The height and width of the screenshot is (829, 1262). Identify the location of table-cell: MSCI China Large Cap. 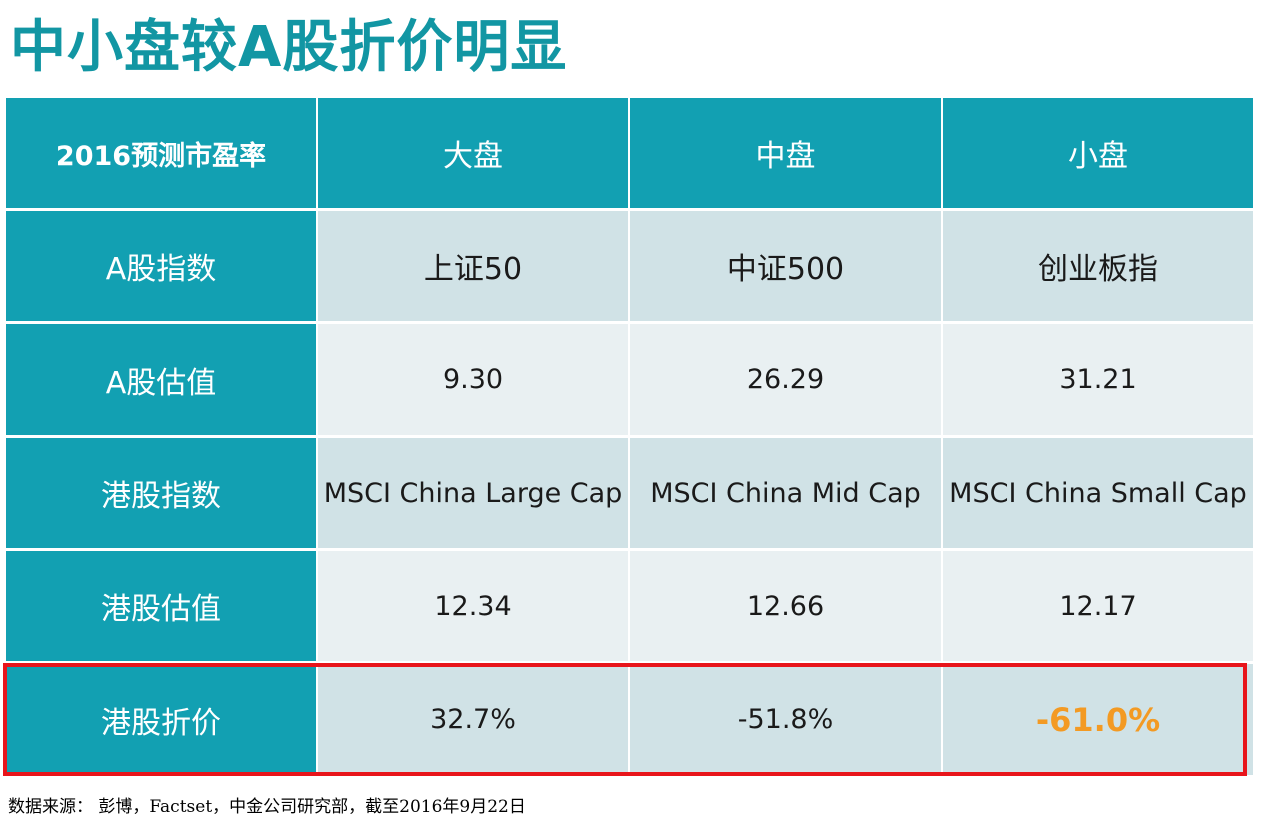
(473, 493).